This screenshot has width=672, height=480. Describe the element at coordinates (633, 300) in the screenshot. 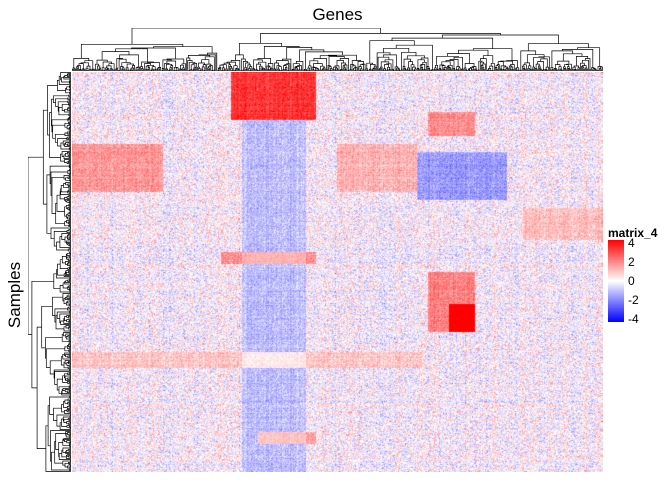

I see `legend-tick-neg2: -2` at that location.